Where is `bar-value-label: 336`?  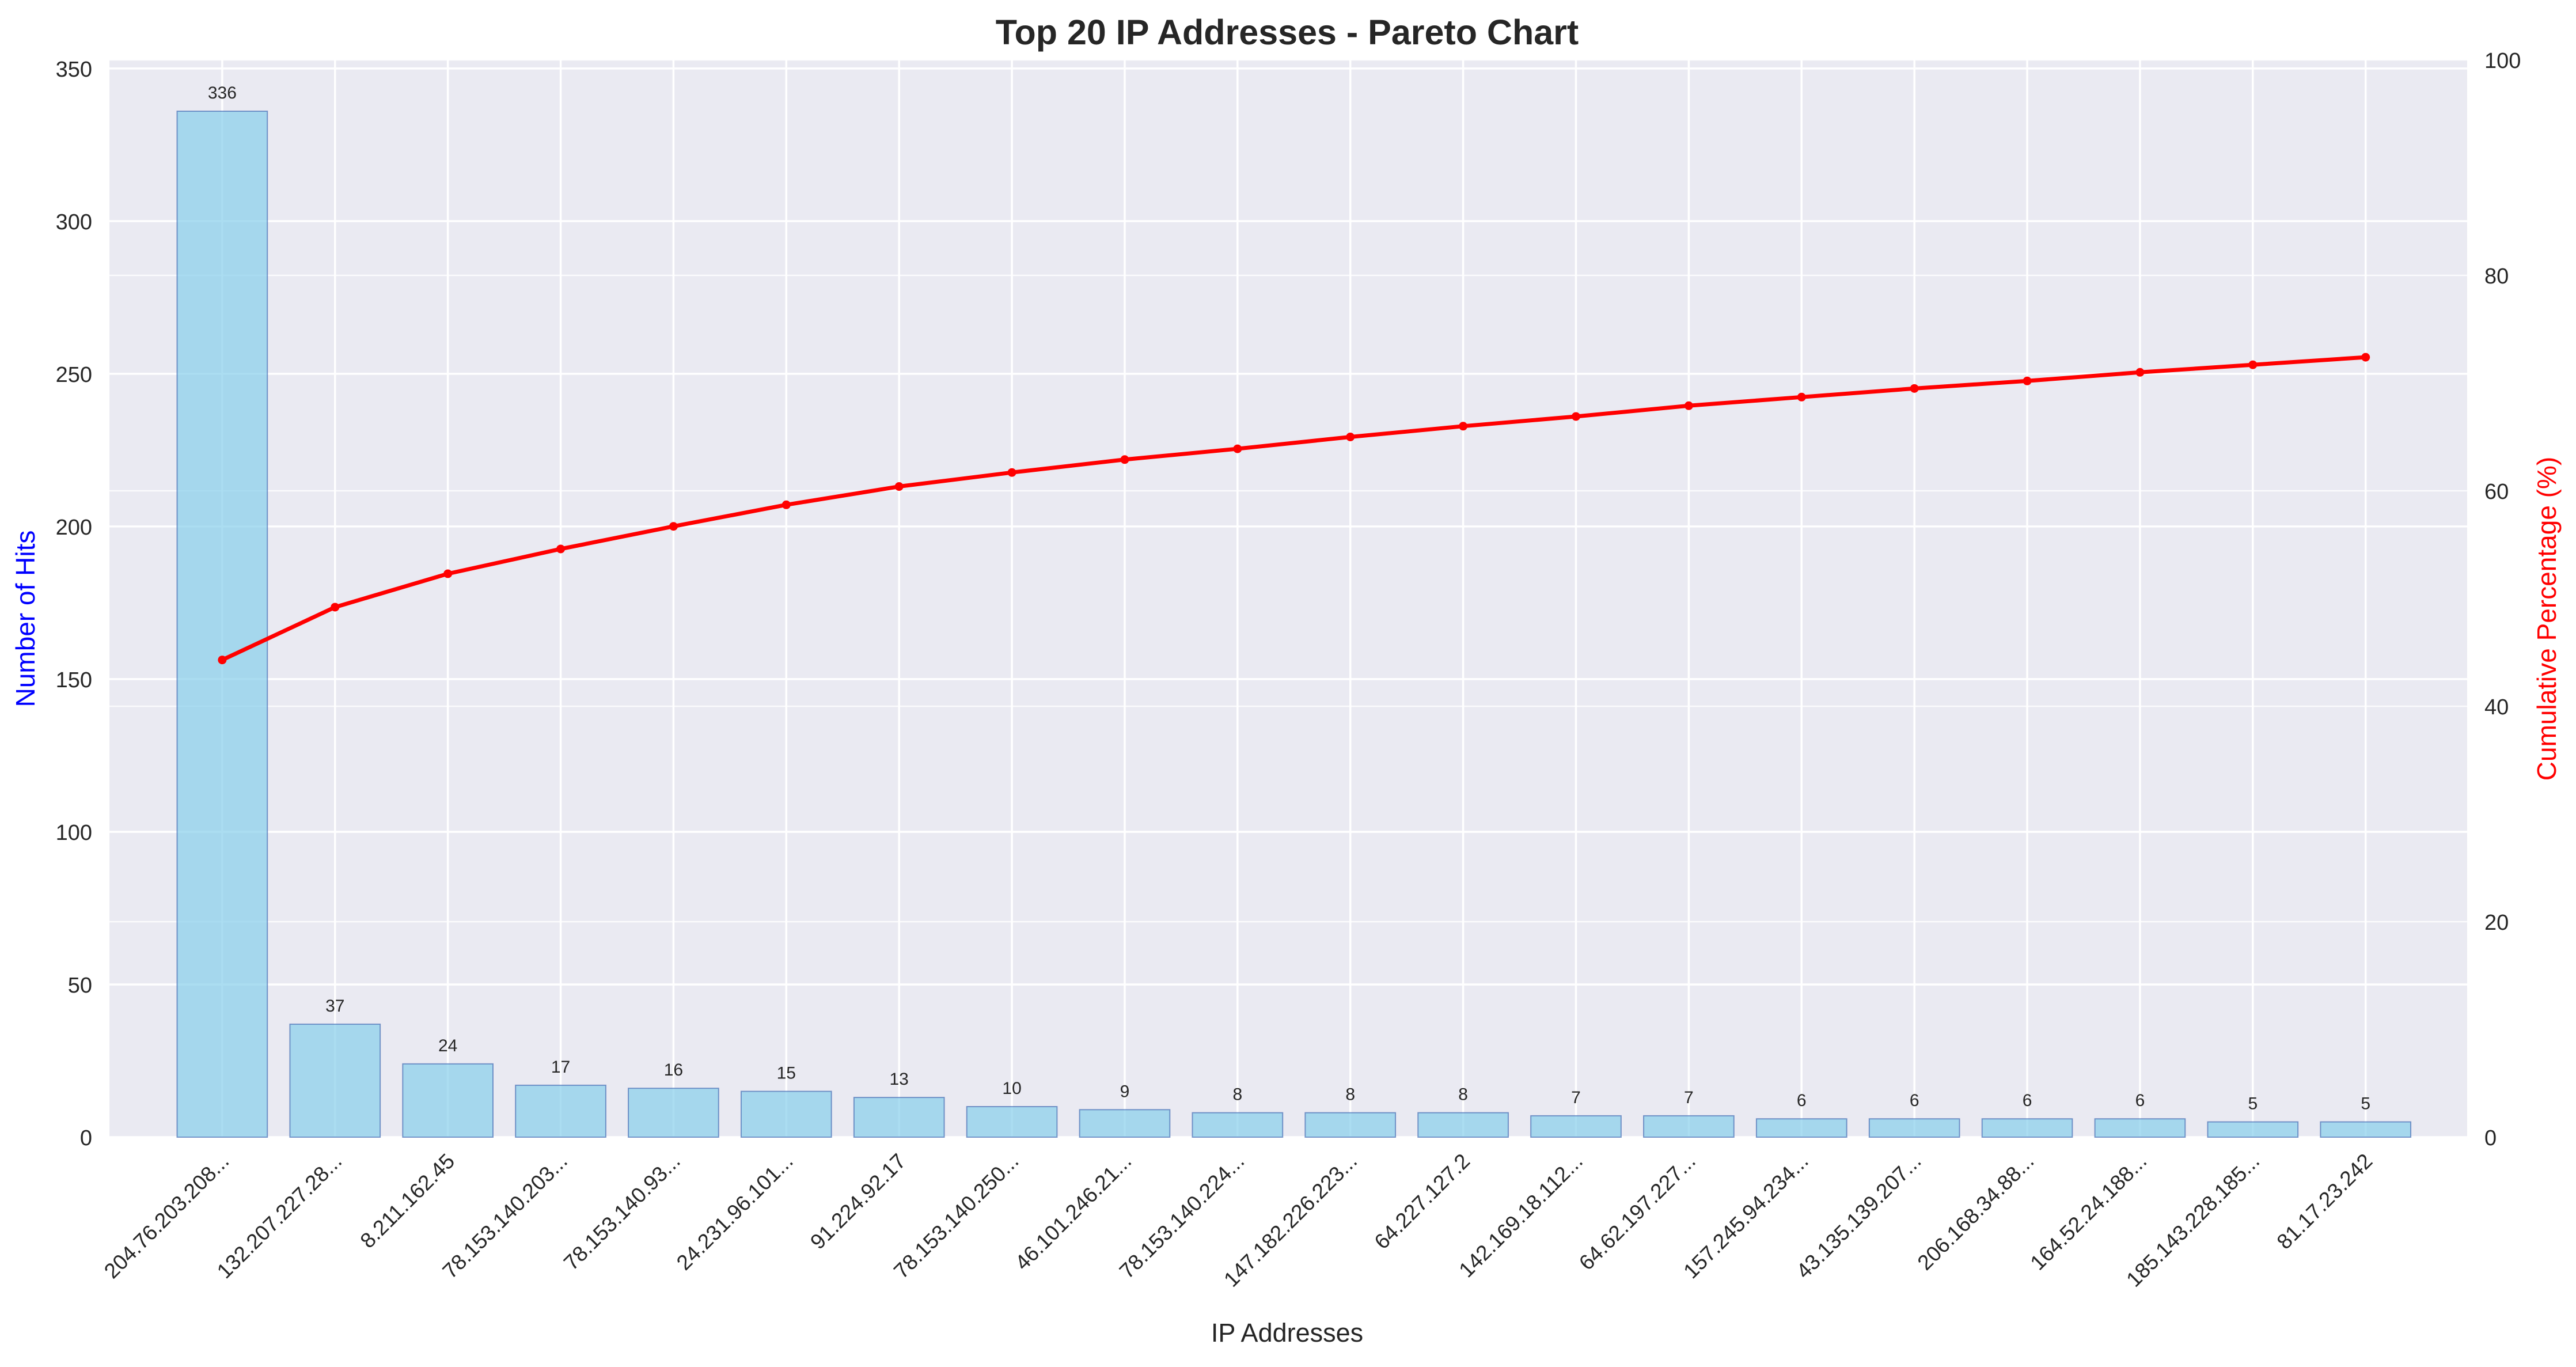
bar-value-label: 336 is located at coordinates (222, 93).